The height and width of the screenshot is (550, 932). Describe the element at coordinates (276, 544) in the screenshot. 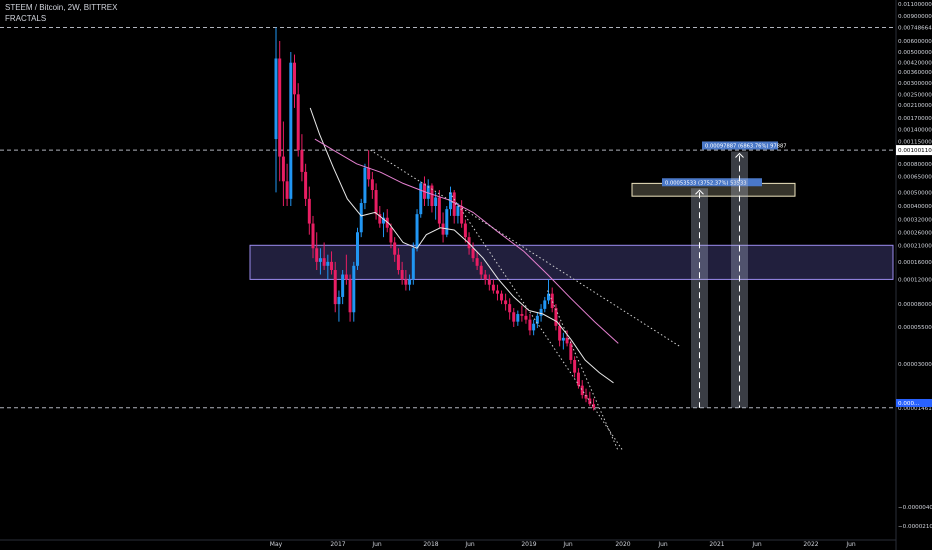

I see `time-tick-0: May` at that location.